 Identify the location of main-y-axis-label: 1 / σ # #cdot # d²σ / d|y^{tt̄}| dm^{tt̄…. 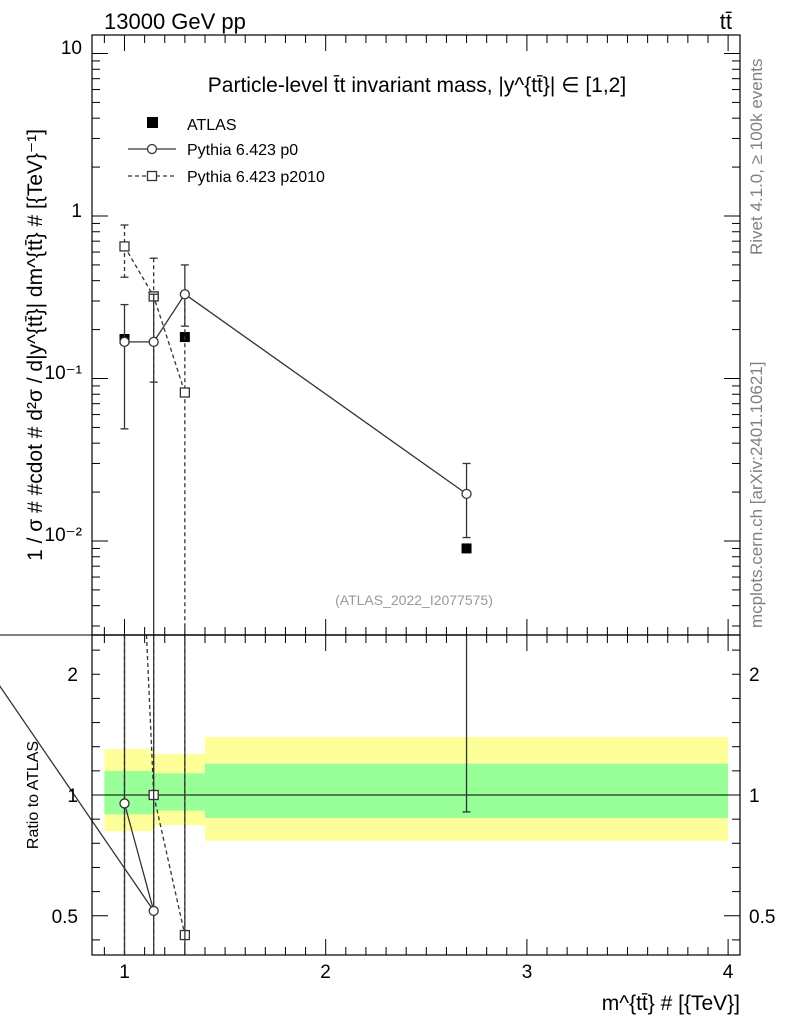
(35, 345).